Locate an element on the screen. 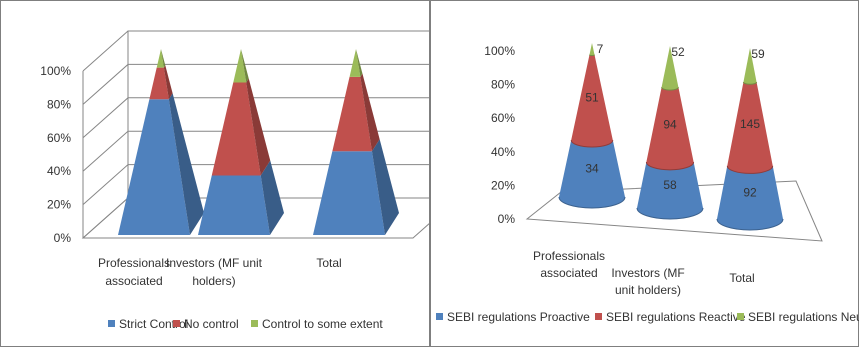 The height and width of the screenshot is (349, 859). data-label: 7 is located at coordinates (600, 49).